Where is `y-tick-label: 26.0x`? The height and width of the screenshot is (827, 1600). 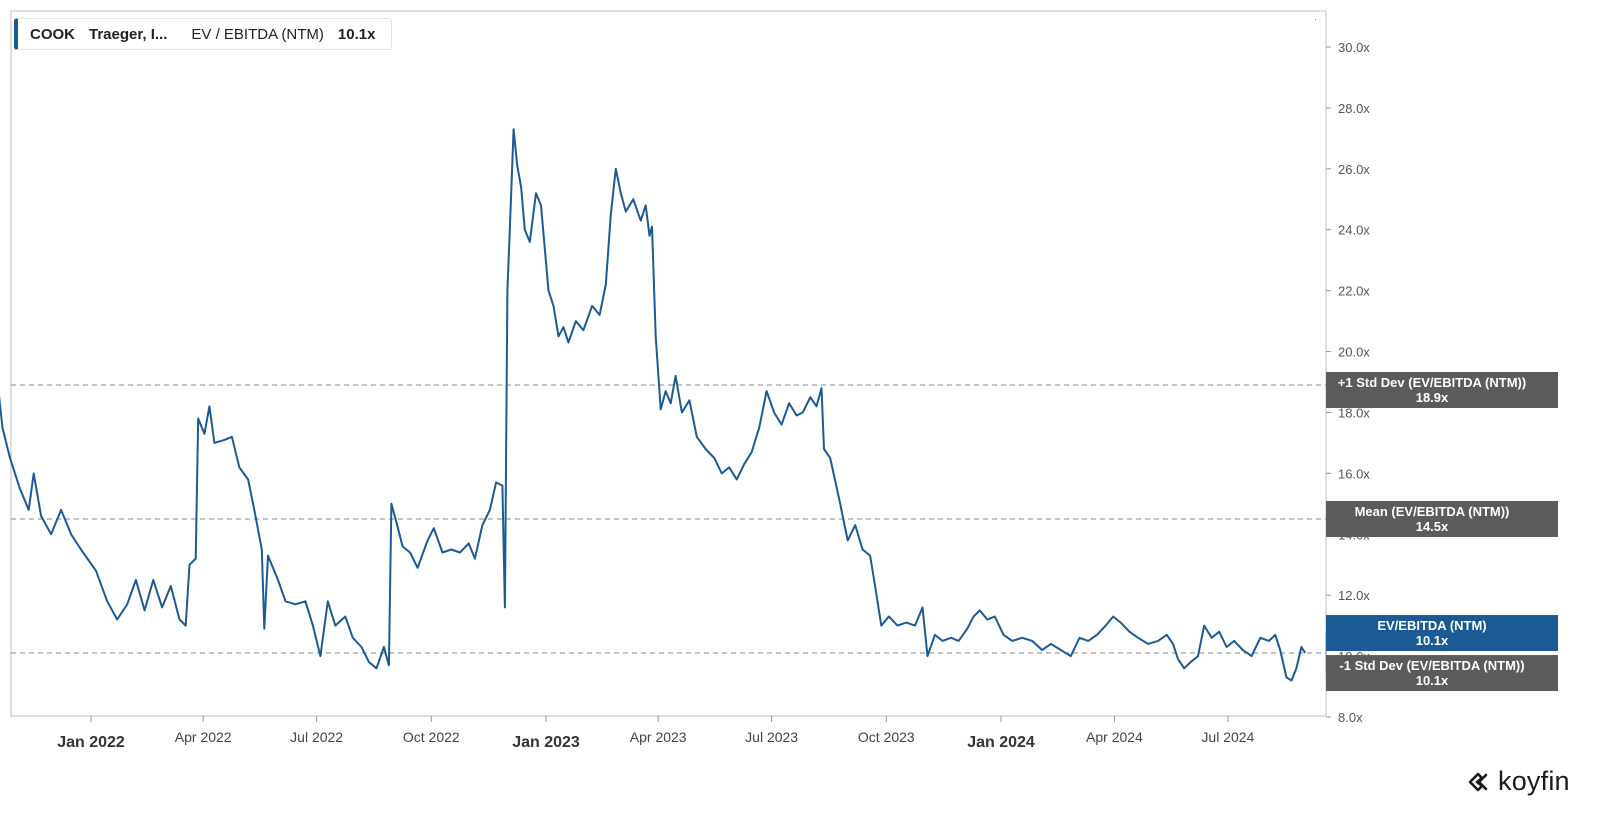 y-tick-label: 26.0x is located at coordinates (1354, 169).